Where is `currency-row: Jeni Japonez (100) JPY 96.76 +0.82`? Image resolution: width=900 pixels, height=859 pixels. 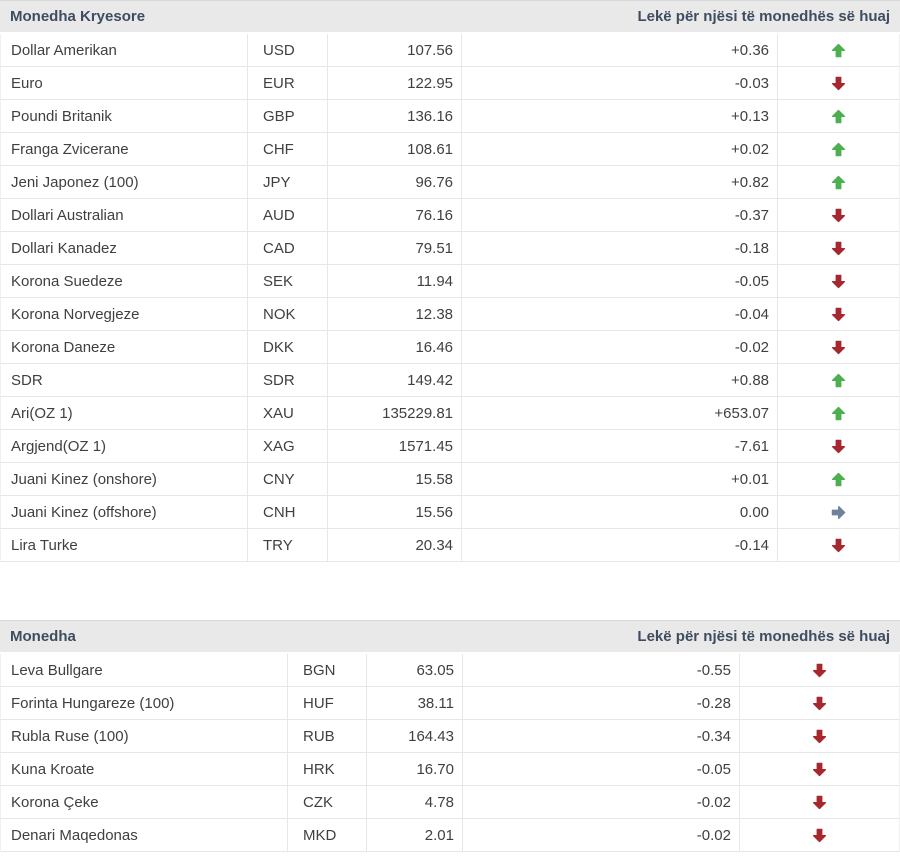
currency-row: Jeni Japonez (100) JPY 96.76 +0.82 is located at coordinates (450, 182).